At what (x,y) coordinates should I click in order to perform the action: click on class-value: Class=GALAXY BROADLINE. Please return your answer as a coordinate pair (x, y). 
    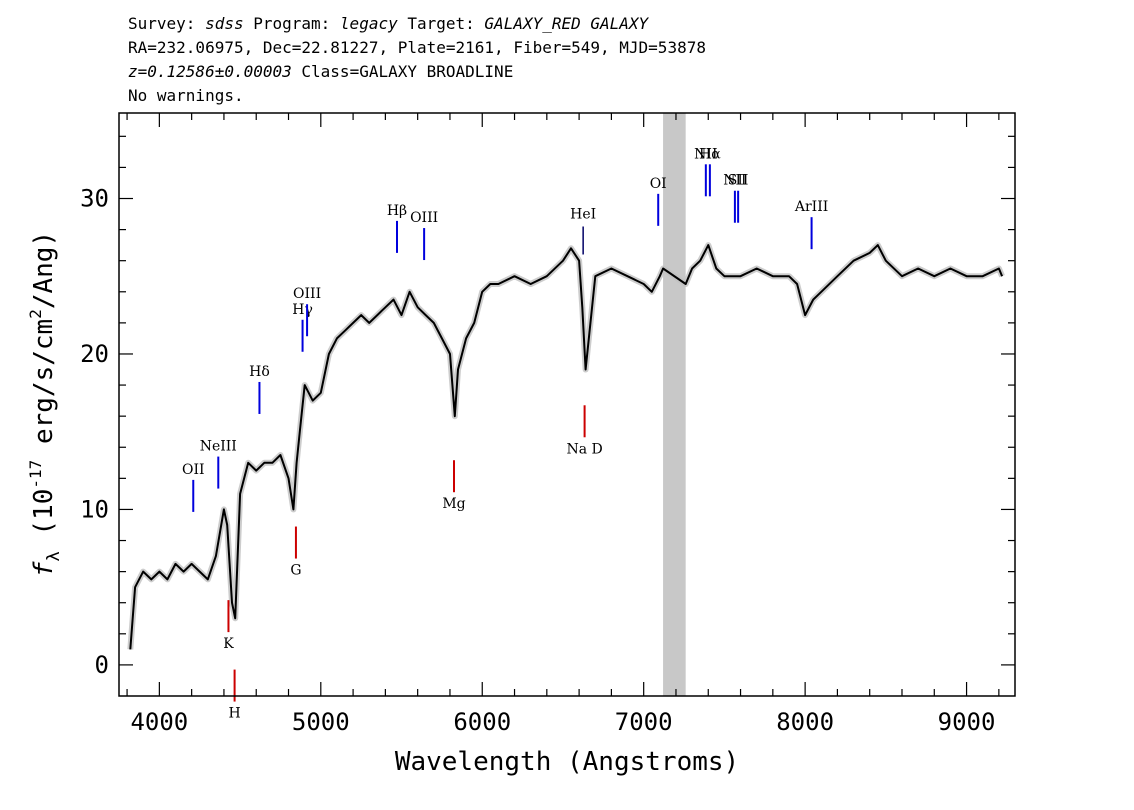
    Looking at the image, I should click on (402, 71).